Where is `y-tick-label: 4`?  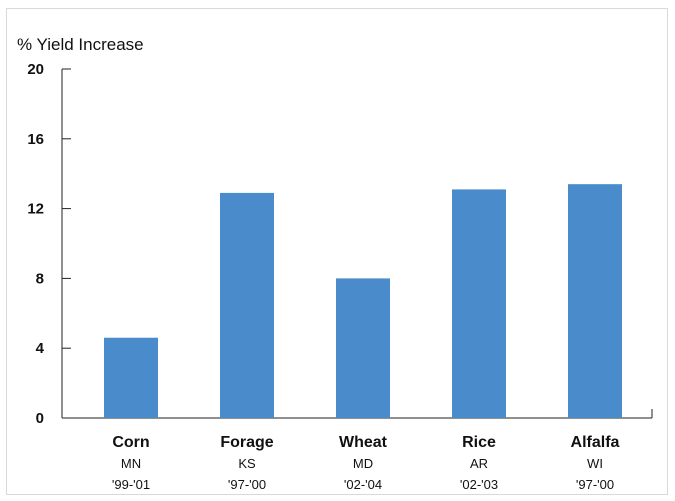
y-tick-label: 4 is located at coordinates (40, 348).